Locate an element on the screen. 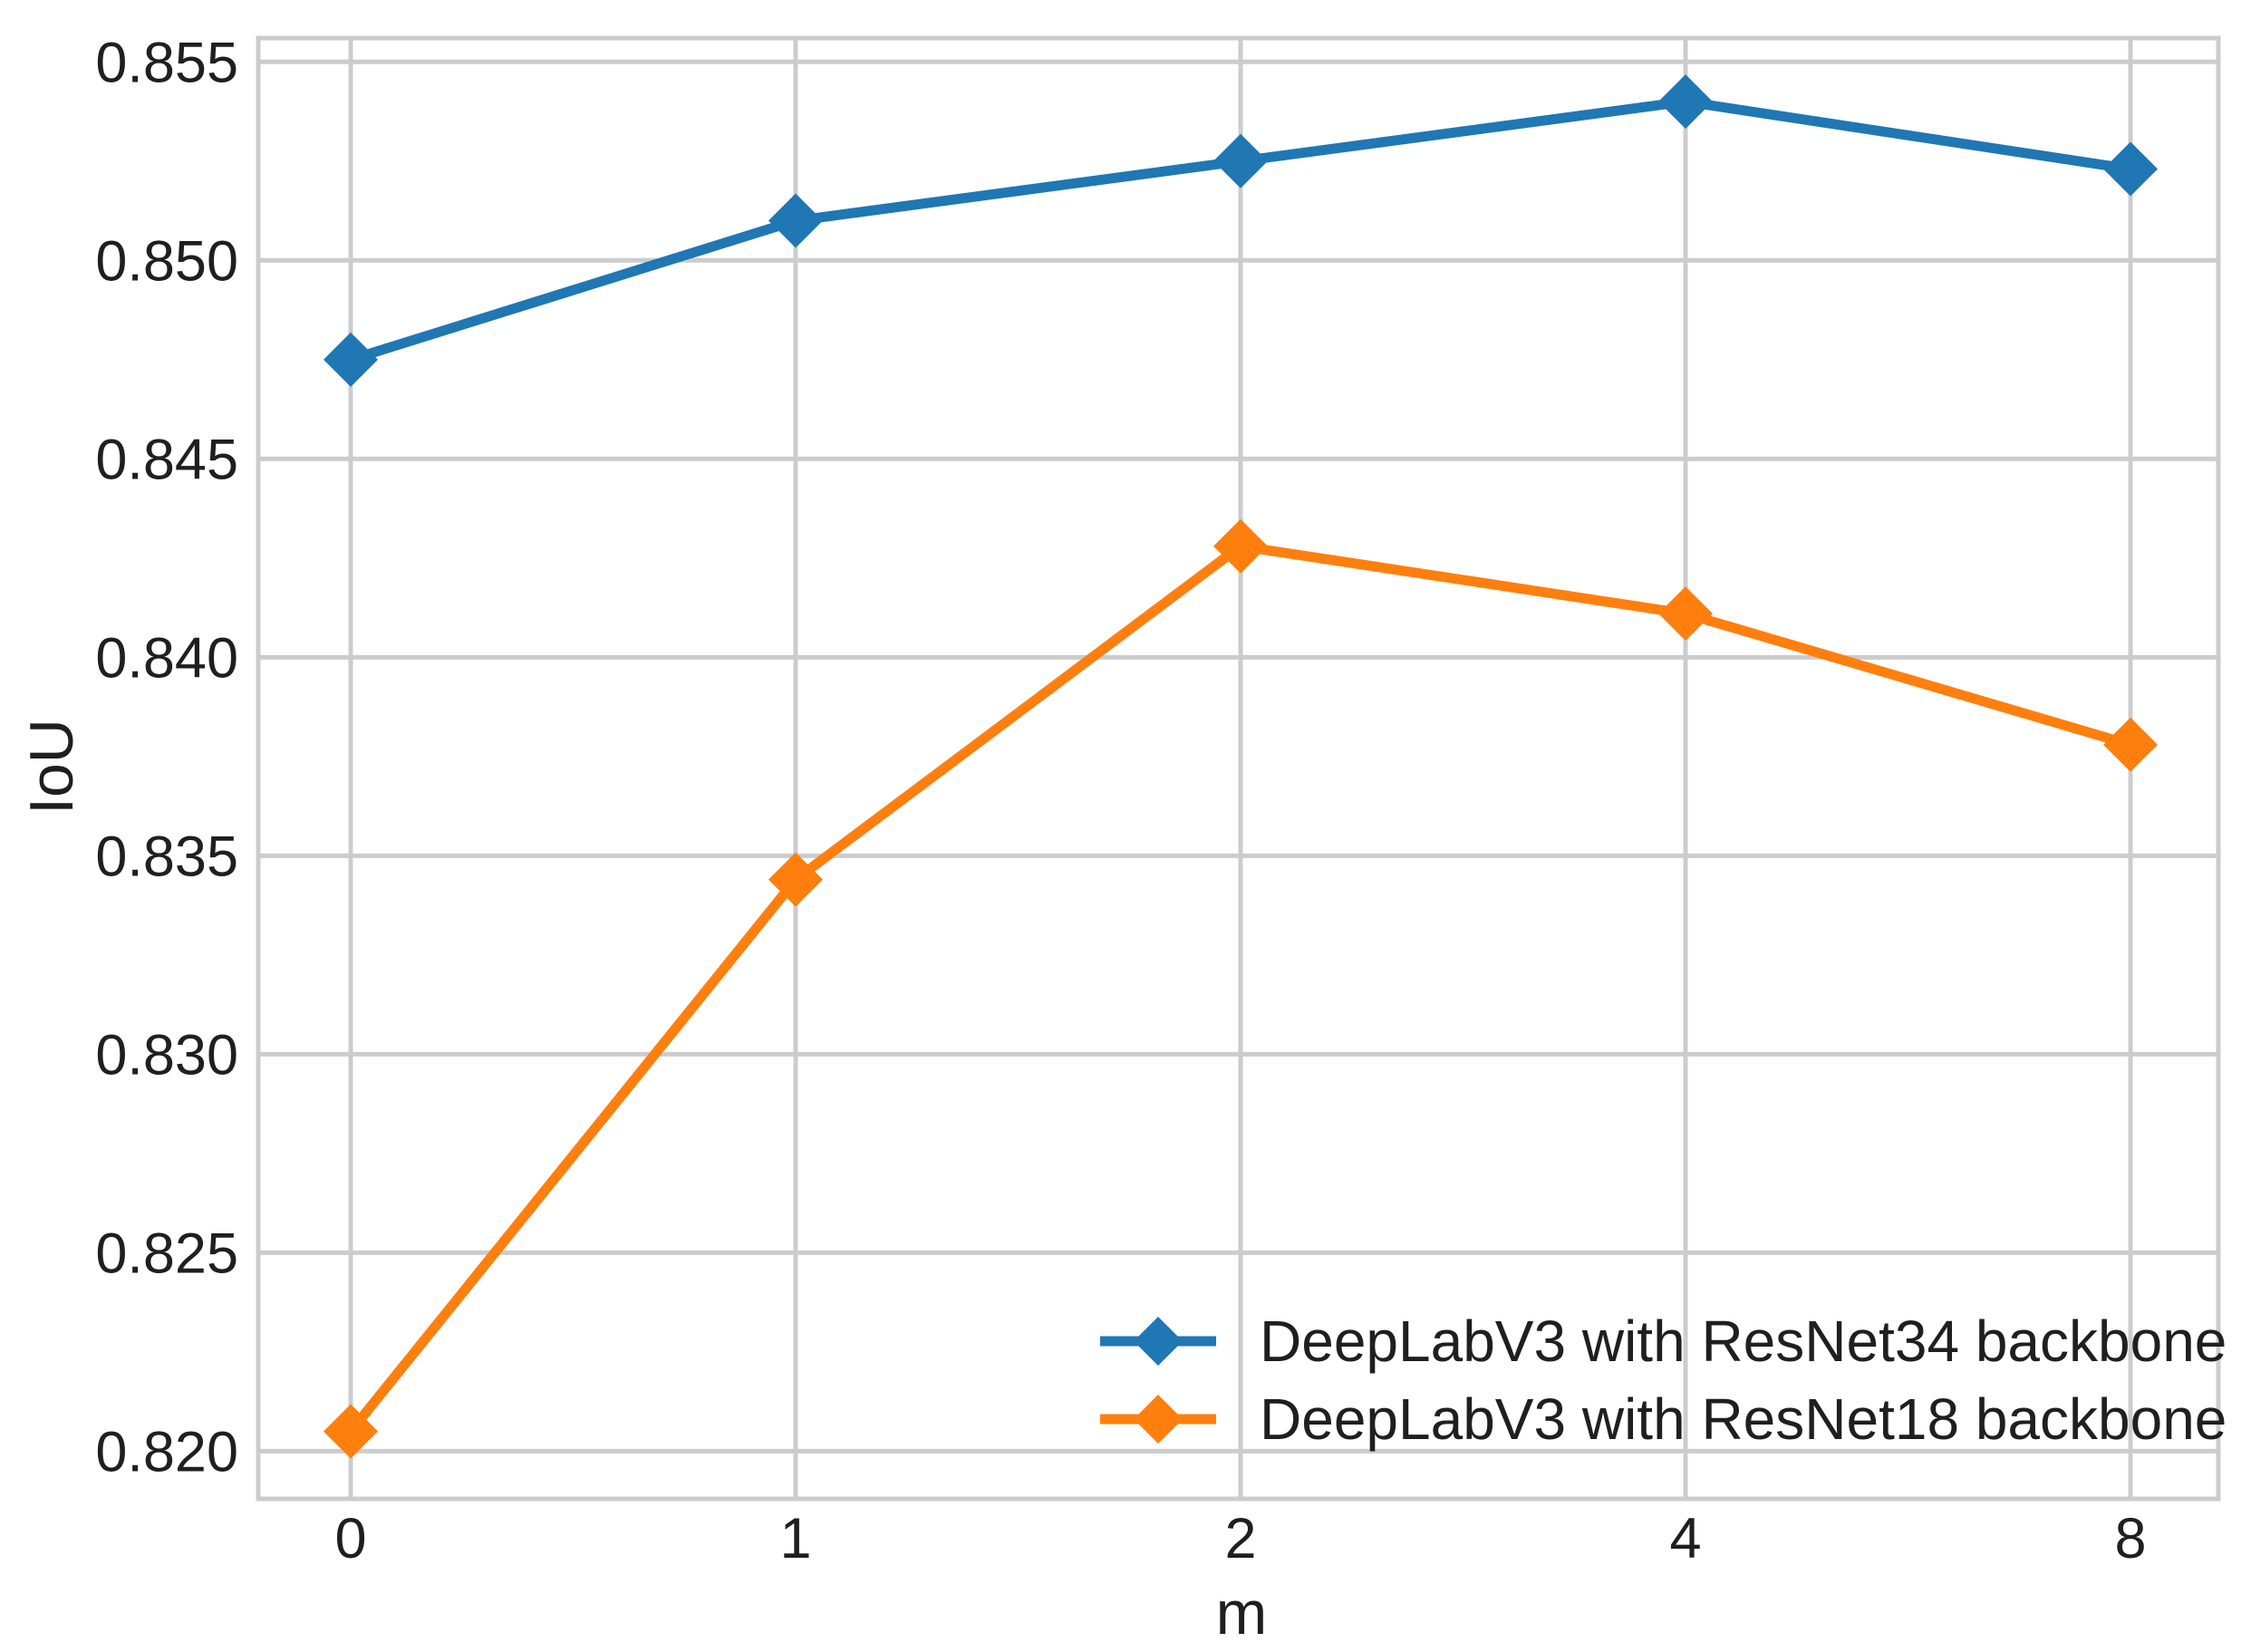 This screenshot has height=1652, width=2251. y-tick-label: 0.855 is located at coordinates (166, 62).